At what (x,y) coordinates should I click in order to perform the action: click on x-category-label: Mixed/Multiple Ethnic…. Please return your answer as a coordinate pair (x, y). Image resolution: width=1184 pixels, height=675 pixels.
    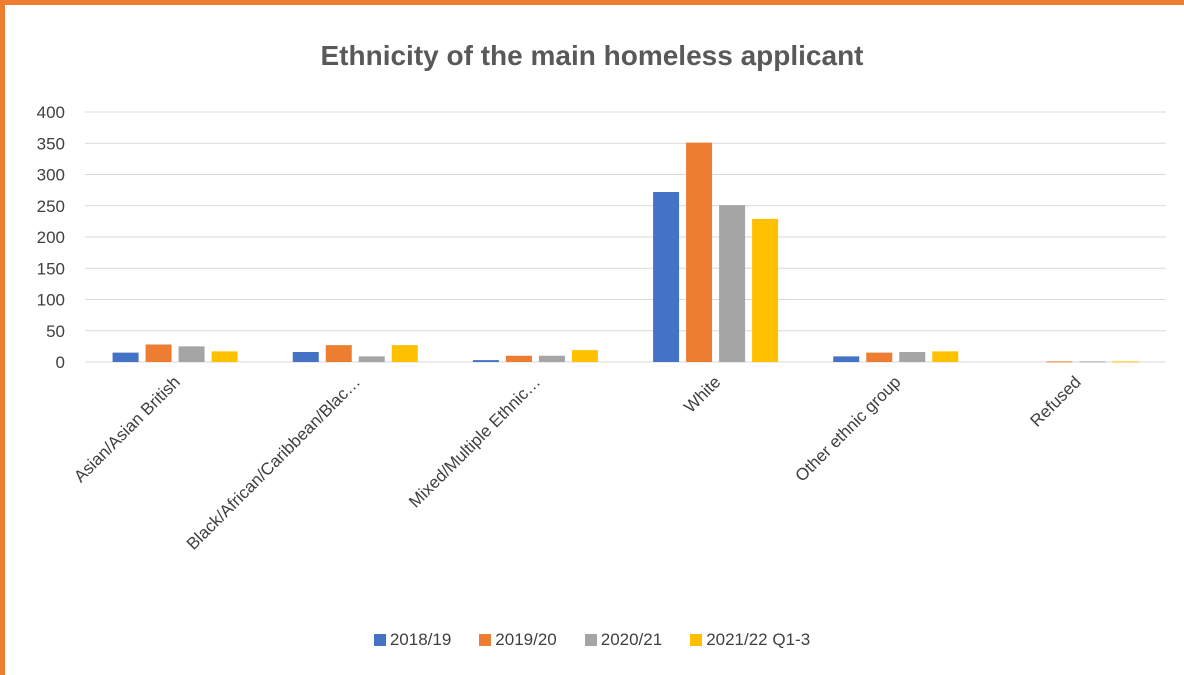
    Looking at the image, I should click on (474, 441).